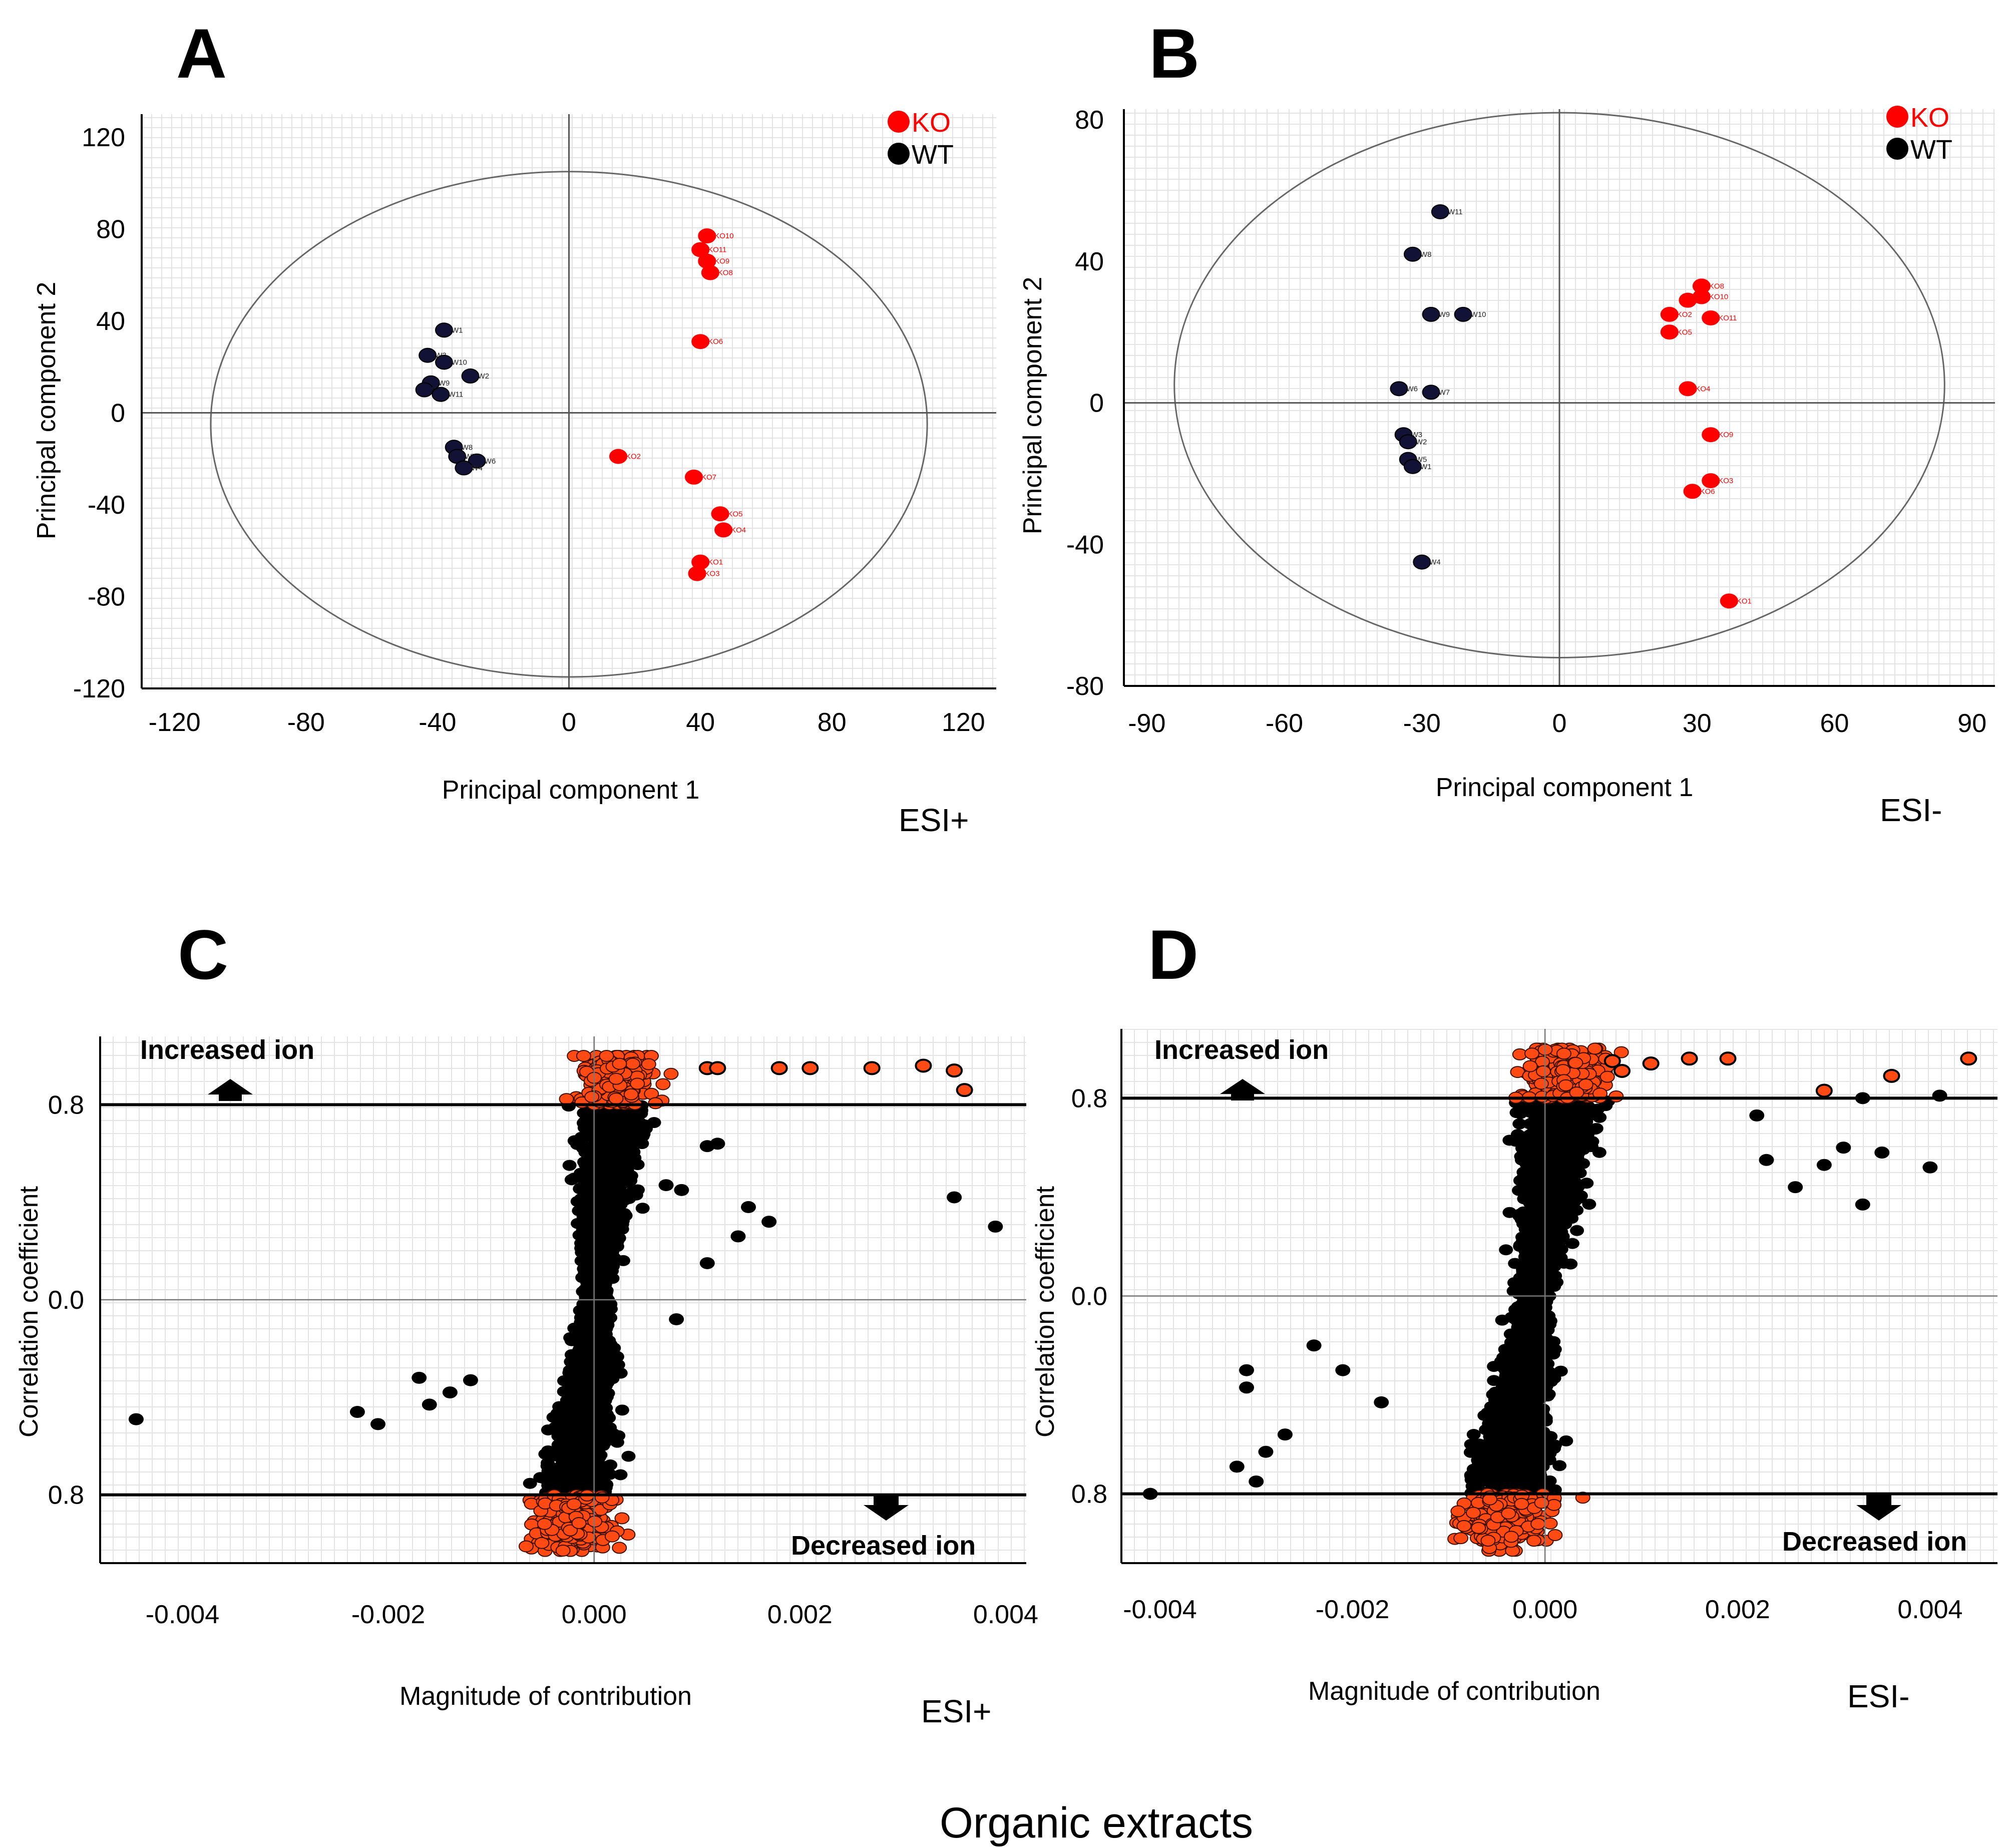 The height and width of the screenshot is (1848, 2013). Describe the element at coordinates (66, 1105) in the screenshot. I see `y-tick-label: 0.8` at that location.